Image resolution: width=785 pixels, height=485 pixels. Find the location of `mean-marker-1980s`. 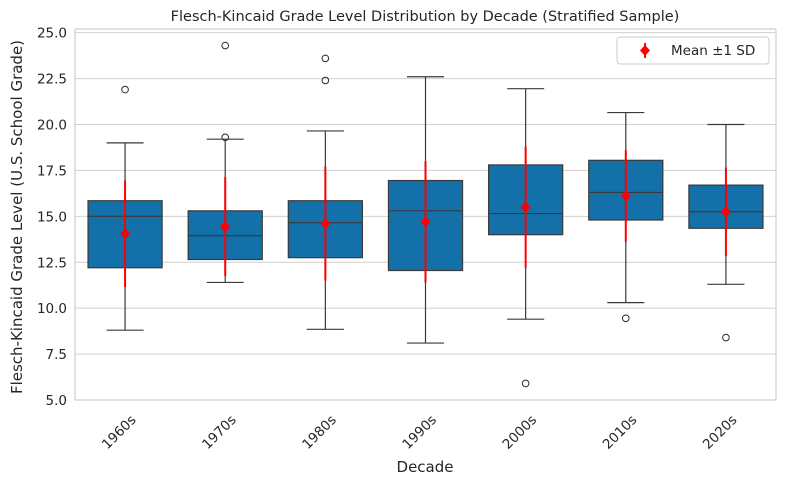

mean-marker-1980s is located at coordinates (325, 223).